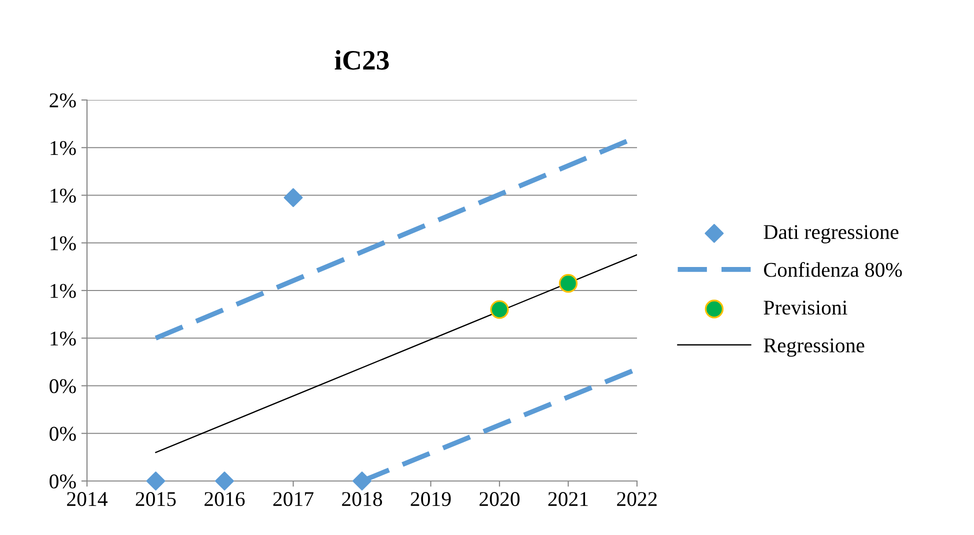 The image size is (974, 535). Describe the element at coordinates (806, 307) in the screenshot. I see `legend-label: Previsioni` at that location.